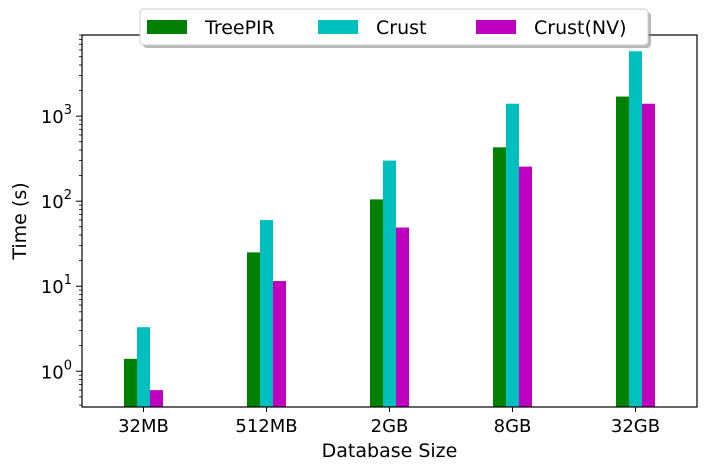 The image size is (712, 471). What do you see at coordinates (376, 303) in the screenshot?
I see `bar-treepir-2gb` at bounding box center [376, 303].